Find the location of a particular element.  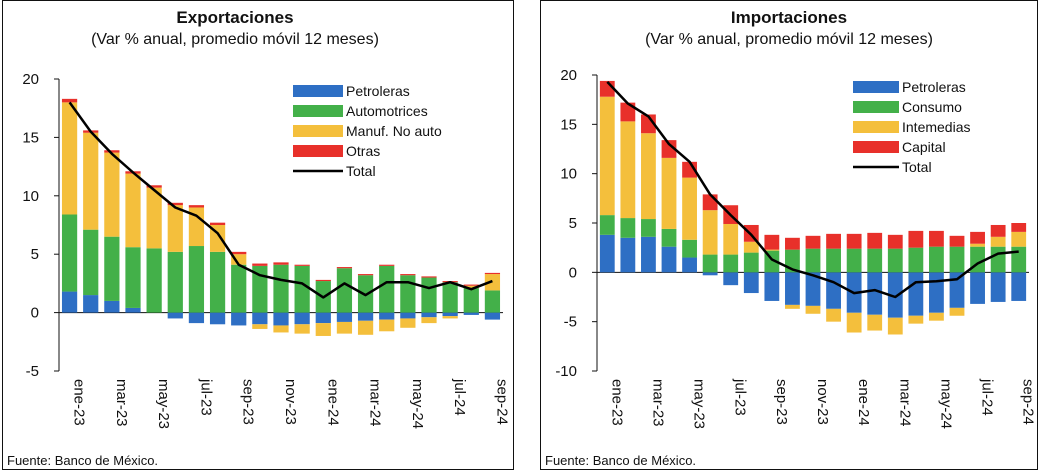

legend-label: Otras is located at coordinates (363, 151).